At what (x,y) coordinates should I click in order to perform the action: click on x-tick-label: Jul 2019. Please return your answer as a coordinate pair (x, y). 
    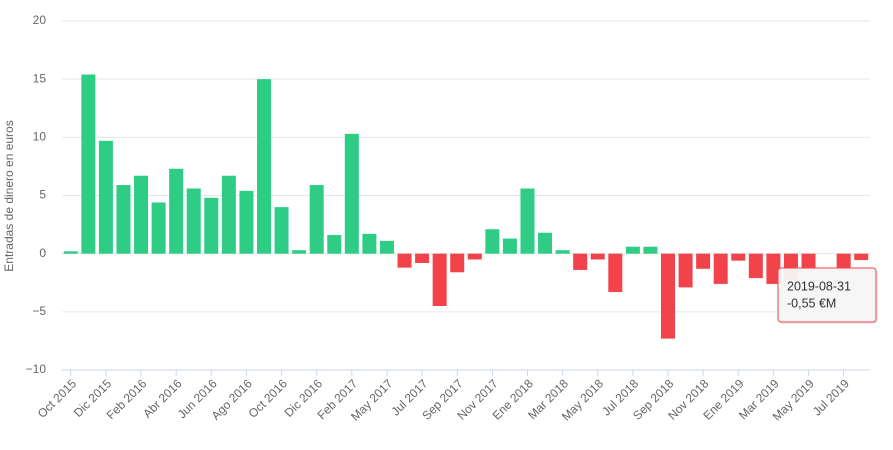
    Looking at the image, I should click on (831, 397).